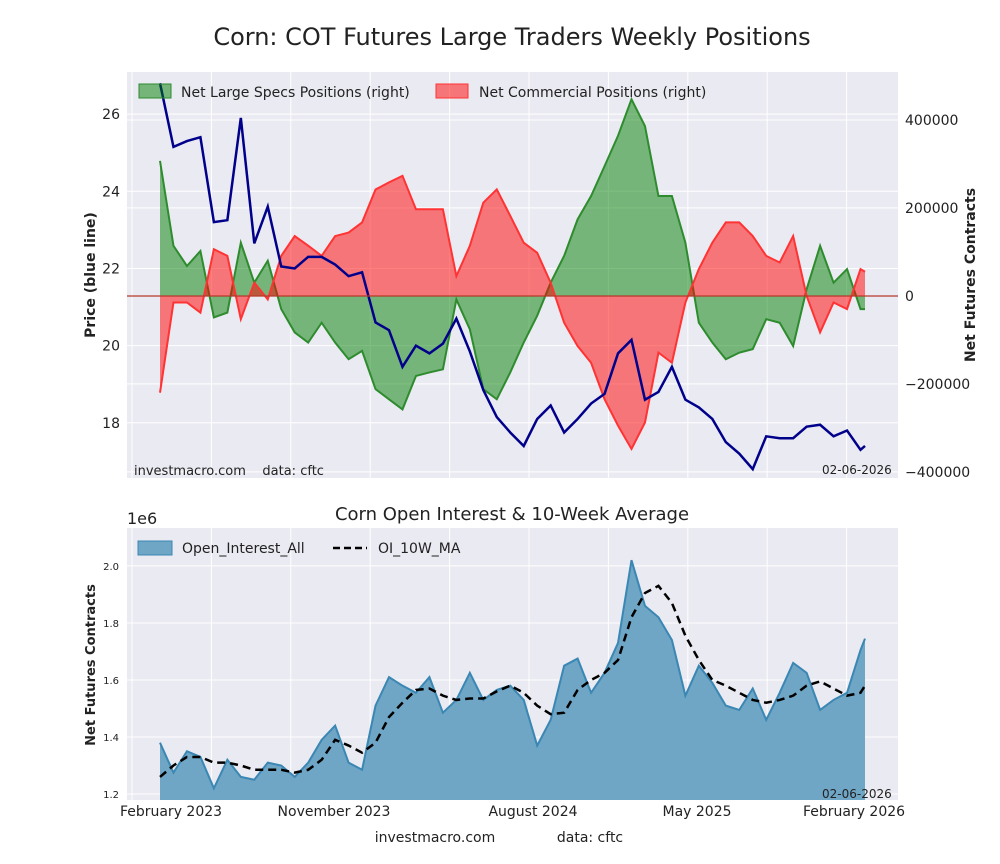 This screenshot has height=864, width=1000. I want to click on bottom-legend: Open_Interest_All OI_10W_MA, so click(299, 548).